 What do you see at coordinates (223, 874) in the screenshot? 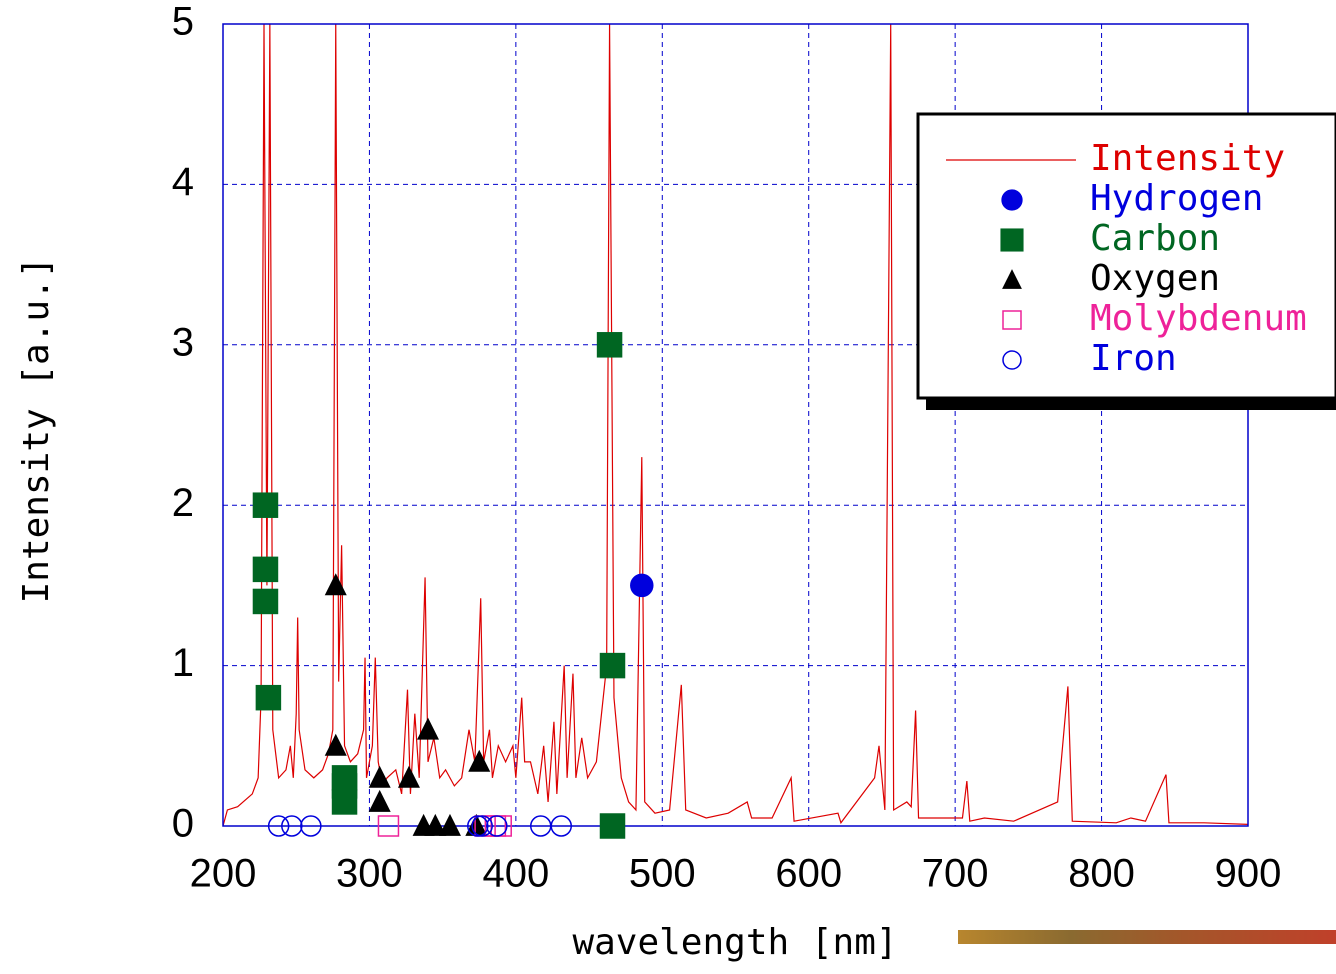
I see `x-tick-label: 200` at bounding box center [223, 874].